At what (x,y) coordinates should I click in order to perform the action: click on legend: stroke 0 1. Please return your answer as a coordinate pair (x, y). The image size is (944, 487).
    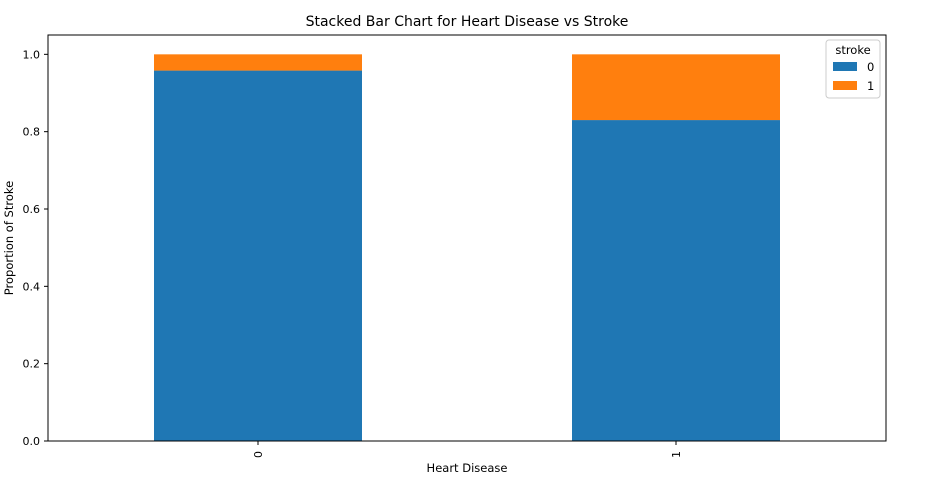
    Looking at the image, I should click on (853, 69).